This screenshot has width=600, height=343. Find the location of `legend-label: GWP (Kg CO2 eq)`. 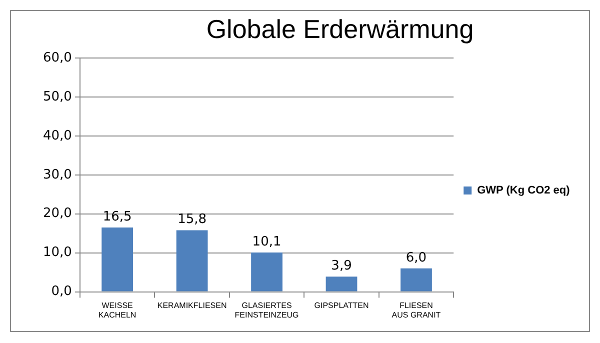

legend-label: GWP (Kg CO2 eq) is located at coordinates (523, 190).